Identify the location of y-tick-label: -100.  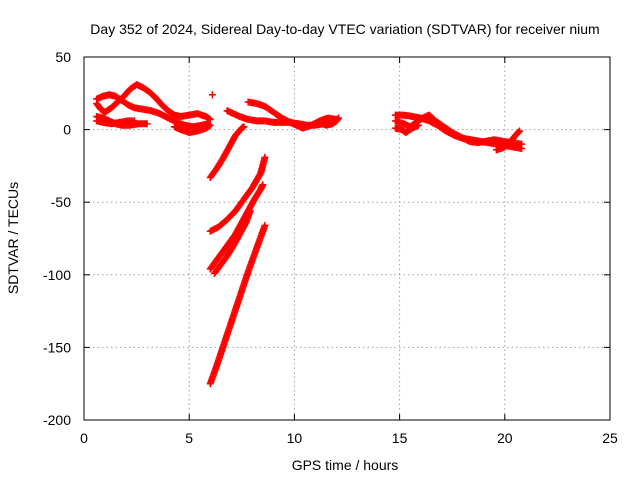
(57, 275).